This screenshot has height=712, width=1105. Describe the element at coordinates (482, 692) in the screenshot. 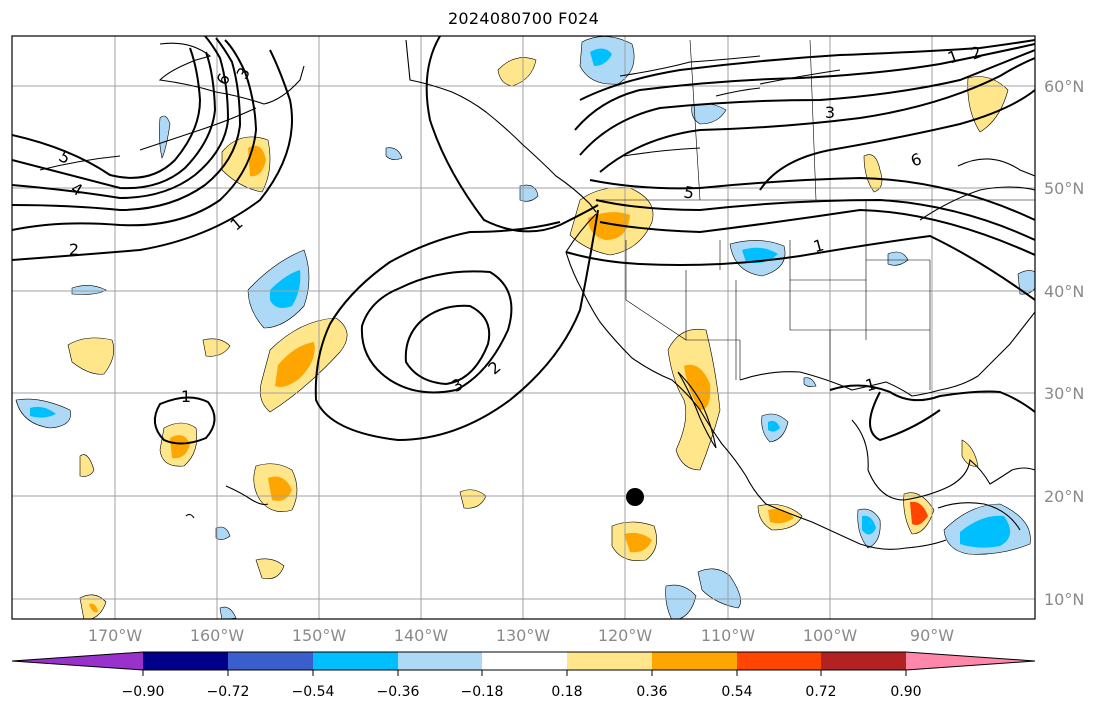

I see `colorbar-tick-label: −0.18` at that location.